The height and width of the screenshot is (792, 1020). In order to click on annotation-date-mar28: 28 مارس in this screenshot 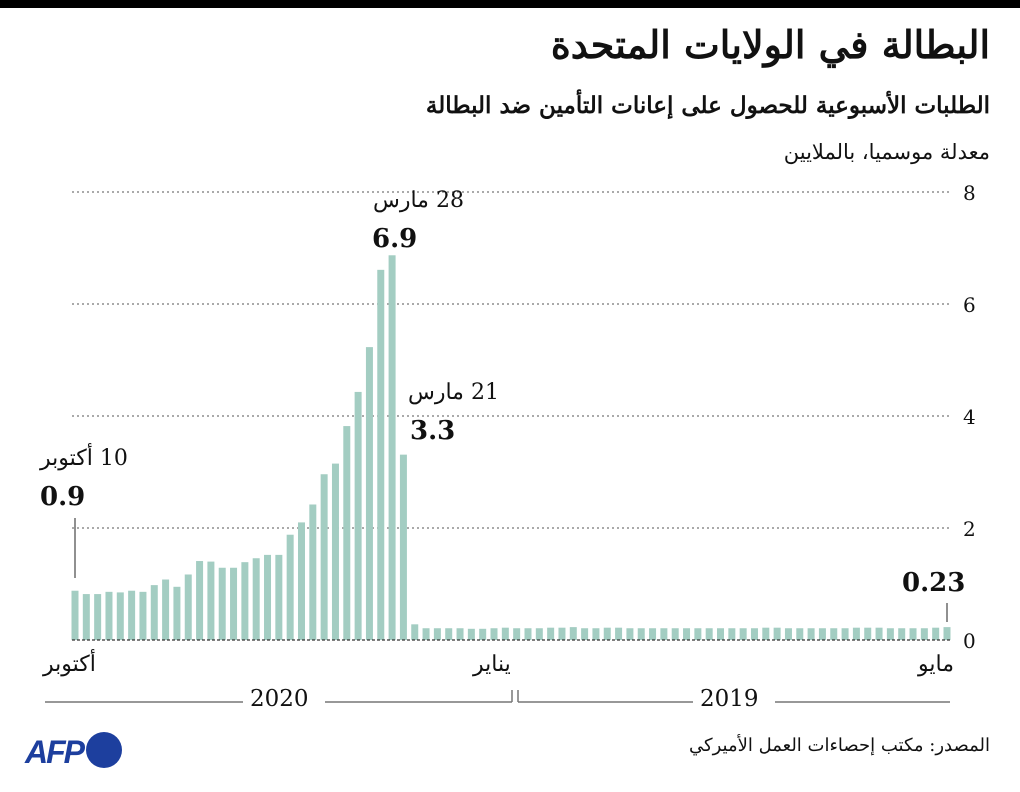, I will do `click(418, 200)`.